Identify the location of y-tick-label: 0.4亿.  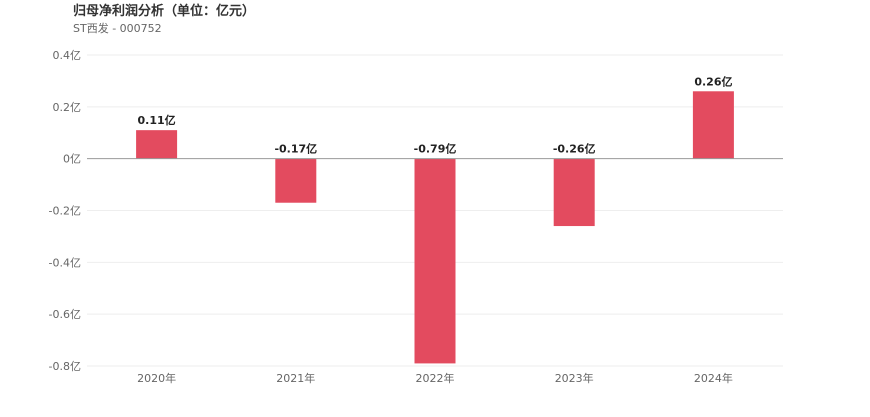
(67, 55).